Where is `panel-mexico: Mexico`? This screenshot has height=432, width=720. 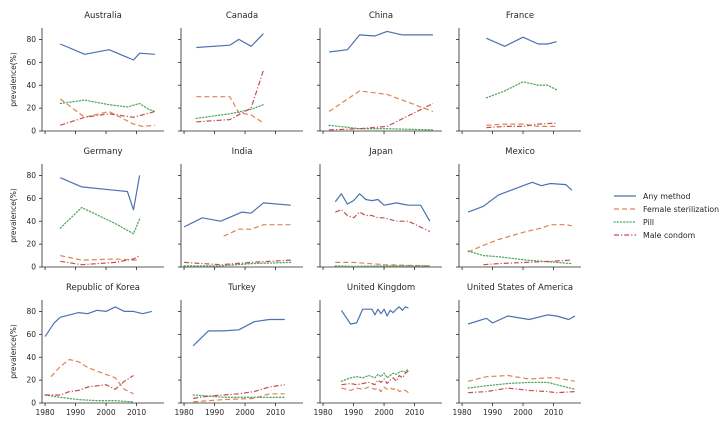 panel-mexico: Mexico is located at coordinates (518, 208).